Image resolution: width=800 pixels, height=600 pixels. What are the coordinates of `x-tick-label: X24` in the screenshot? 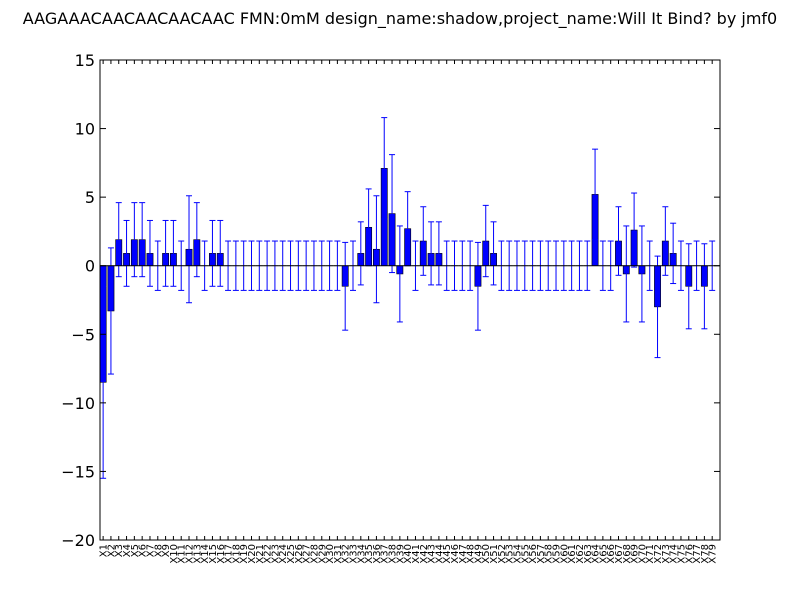 It's located at (283, 554).